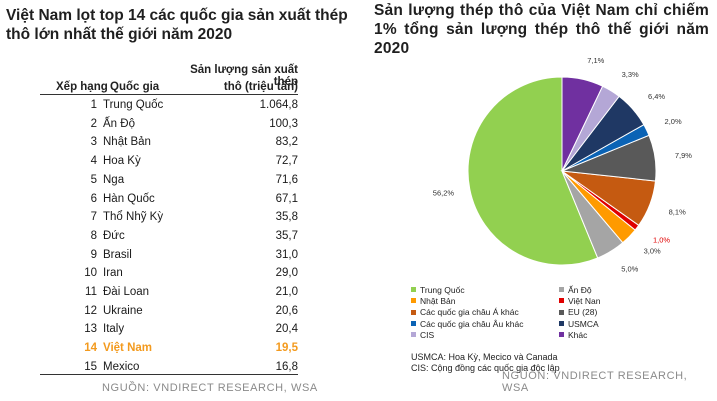 This screenshot has height=401, width=717. What do you see at coordinates (169, 329) in the screenshot?
I see `table-row: 13 Italy 20,4` at bounding box center [169, 329].